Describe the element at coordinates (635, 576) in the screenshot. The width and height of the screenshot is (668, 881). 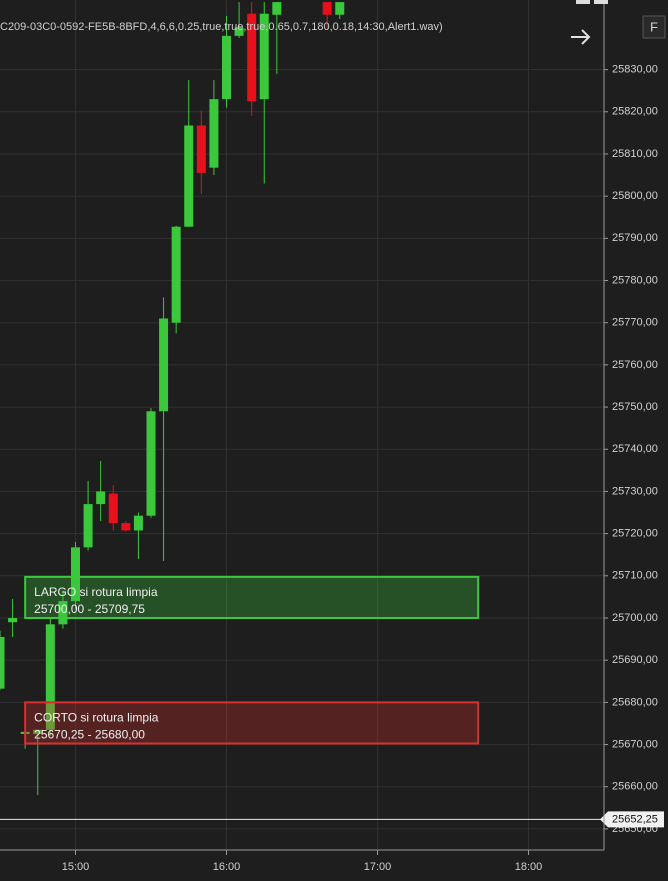
I see `y-tick-label: 25710,00` at that location.